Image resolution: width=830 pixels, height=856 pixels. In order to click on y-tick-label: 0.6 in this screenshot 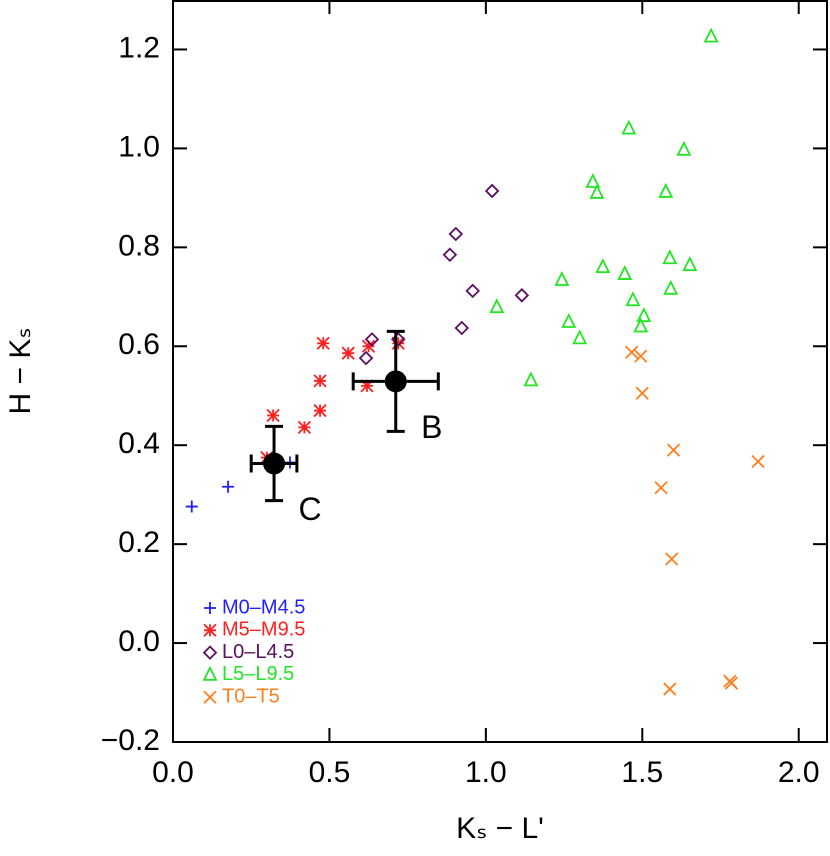, I will do `click(139, 344)`.